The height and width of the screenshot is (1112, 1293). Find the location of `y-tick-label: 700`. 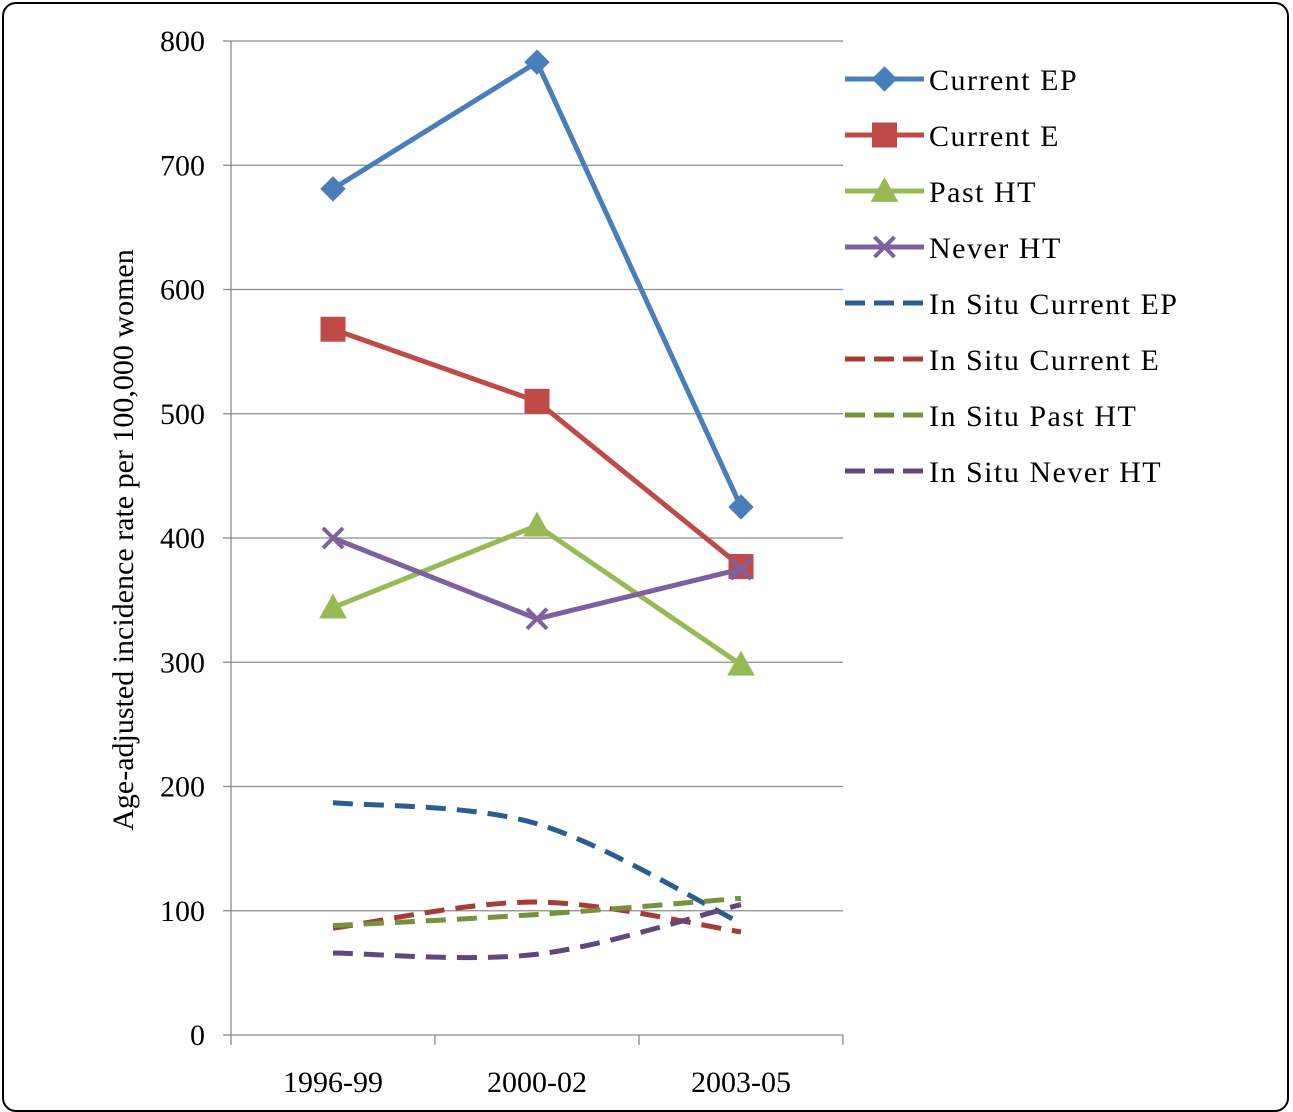

y-tick-label: 700 is located at coordinates (182, 165).